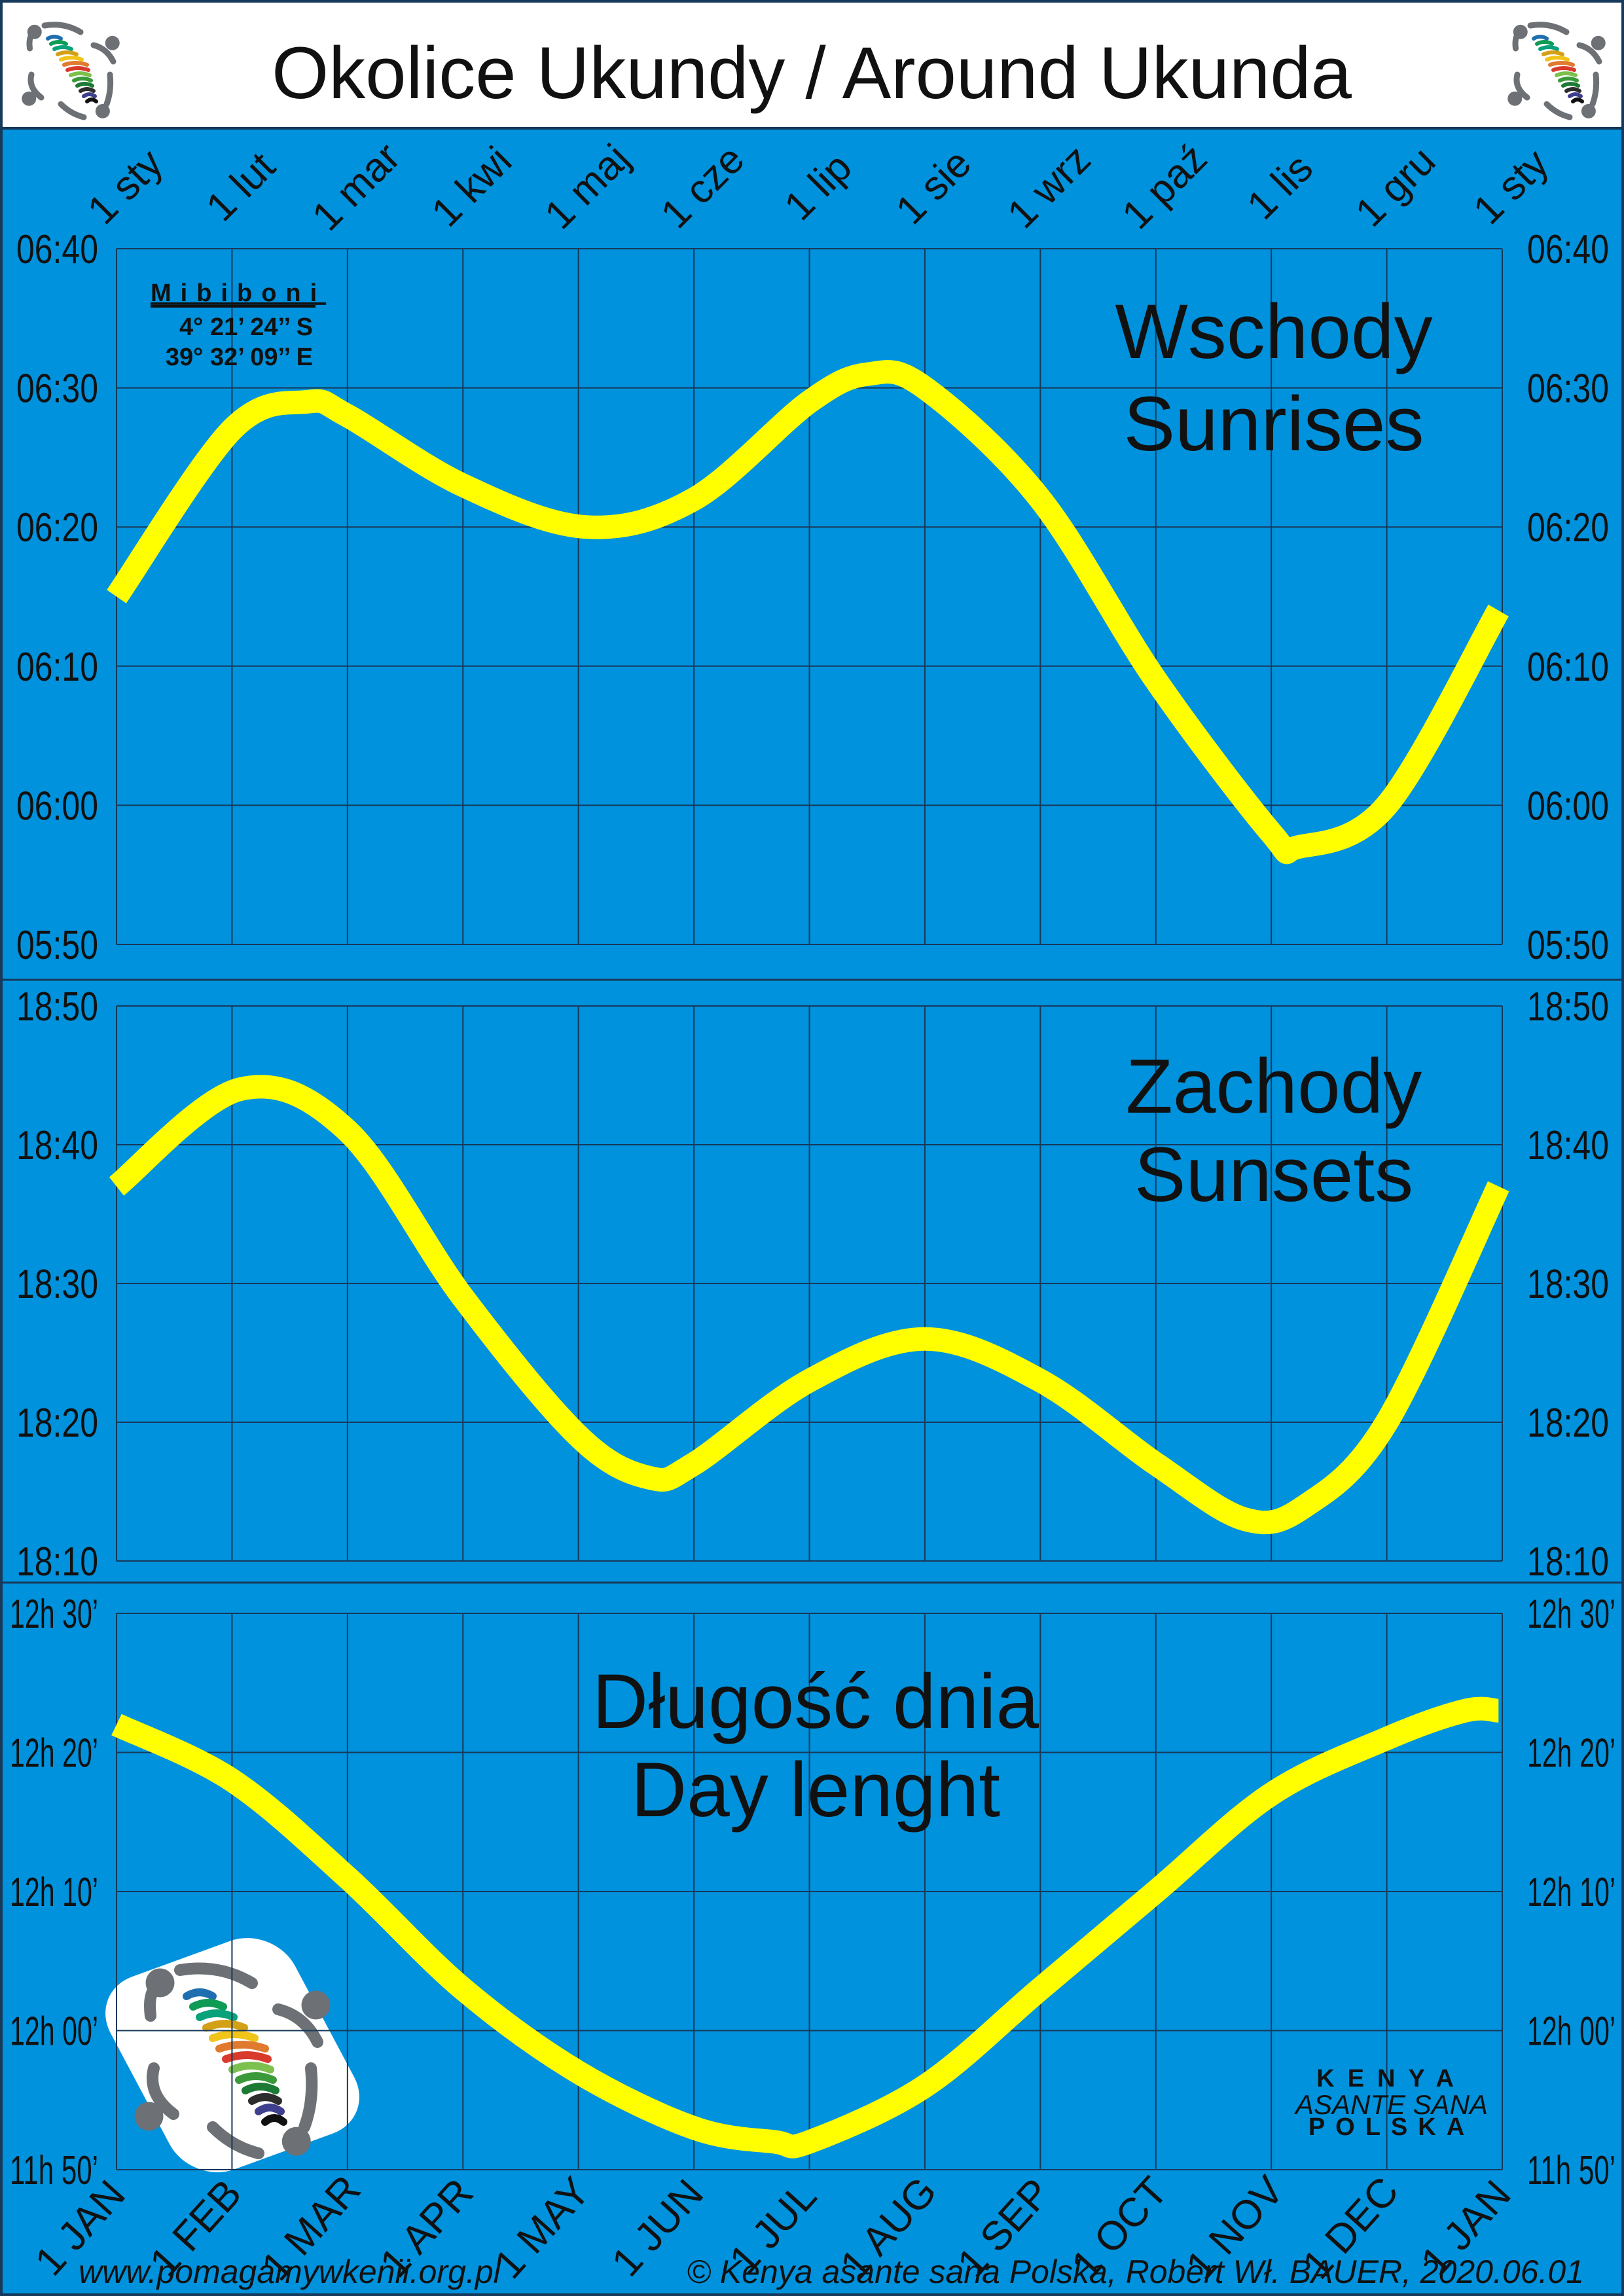 The height and width of the screenshot is (2296, 1624). I want to click on website-link: www.pomagamywkenii.org.pl, so click(290, 2271).